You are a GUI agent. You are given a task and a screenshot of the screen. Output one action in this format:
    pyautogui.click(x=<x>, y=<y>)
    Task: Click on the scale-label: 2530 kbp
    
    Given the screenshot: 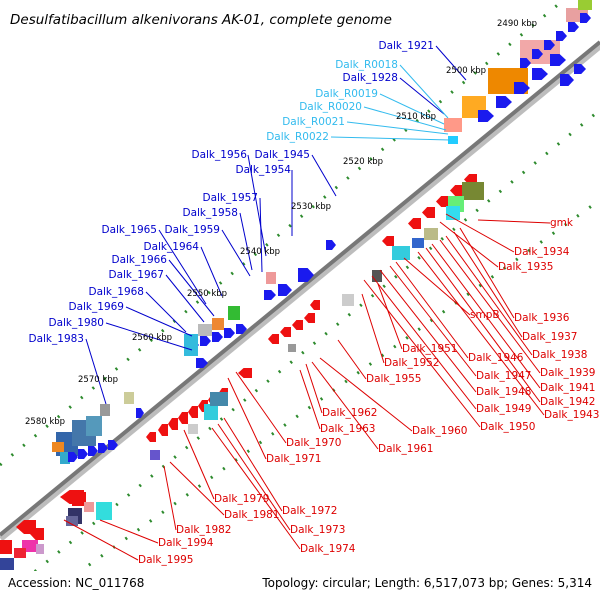 What is the action you would take?
    pyautogui.click(x=311, y=207)
    